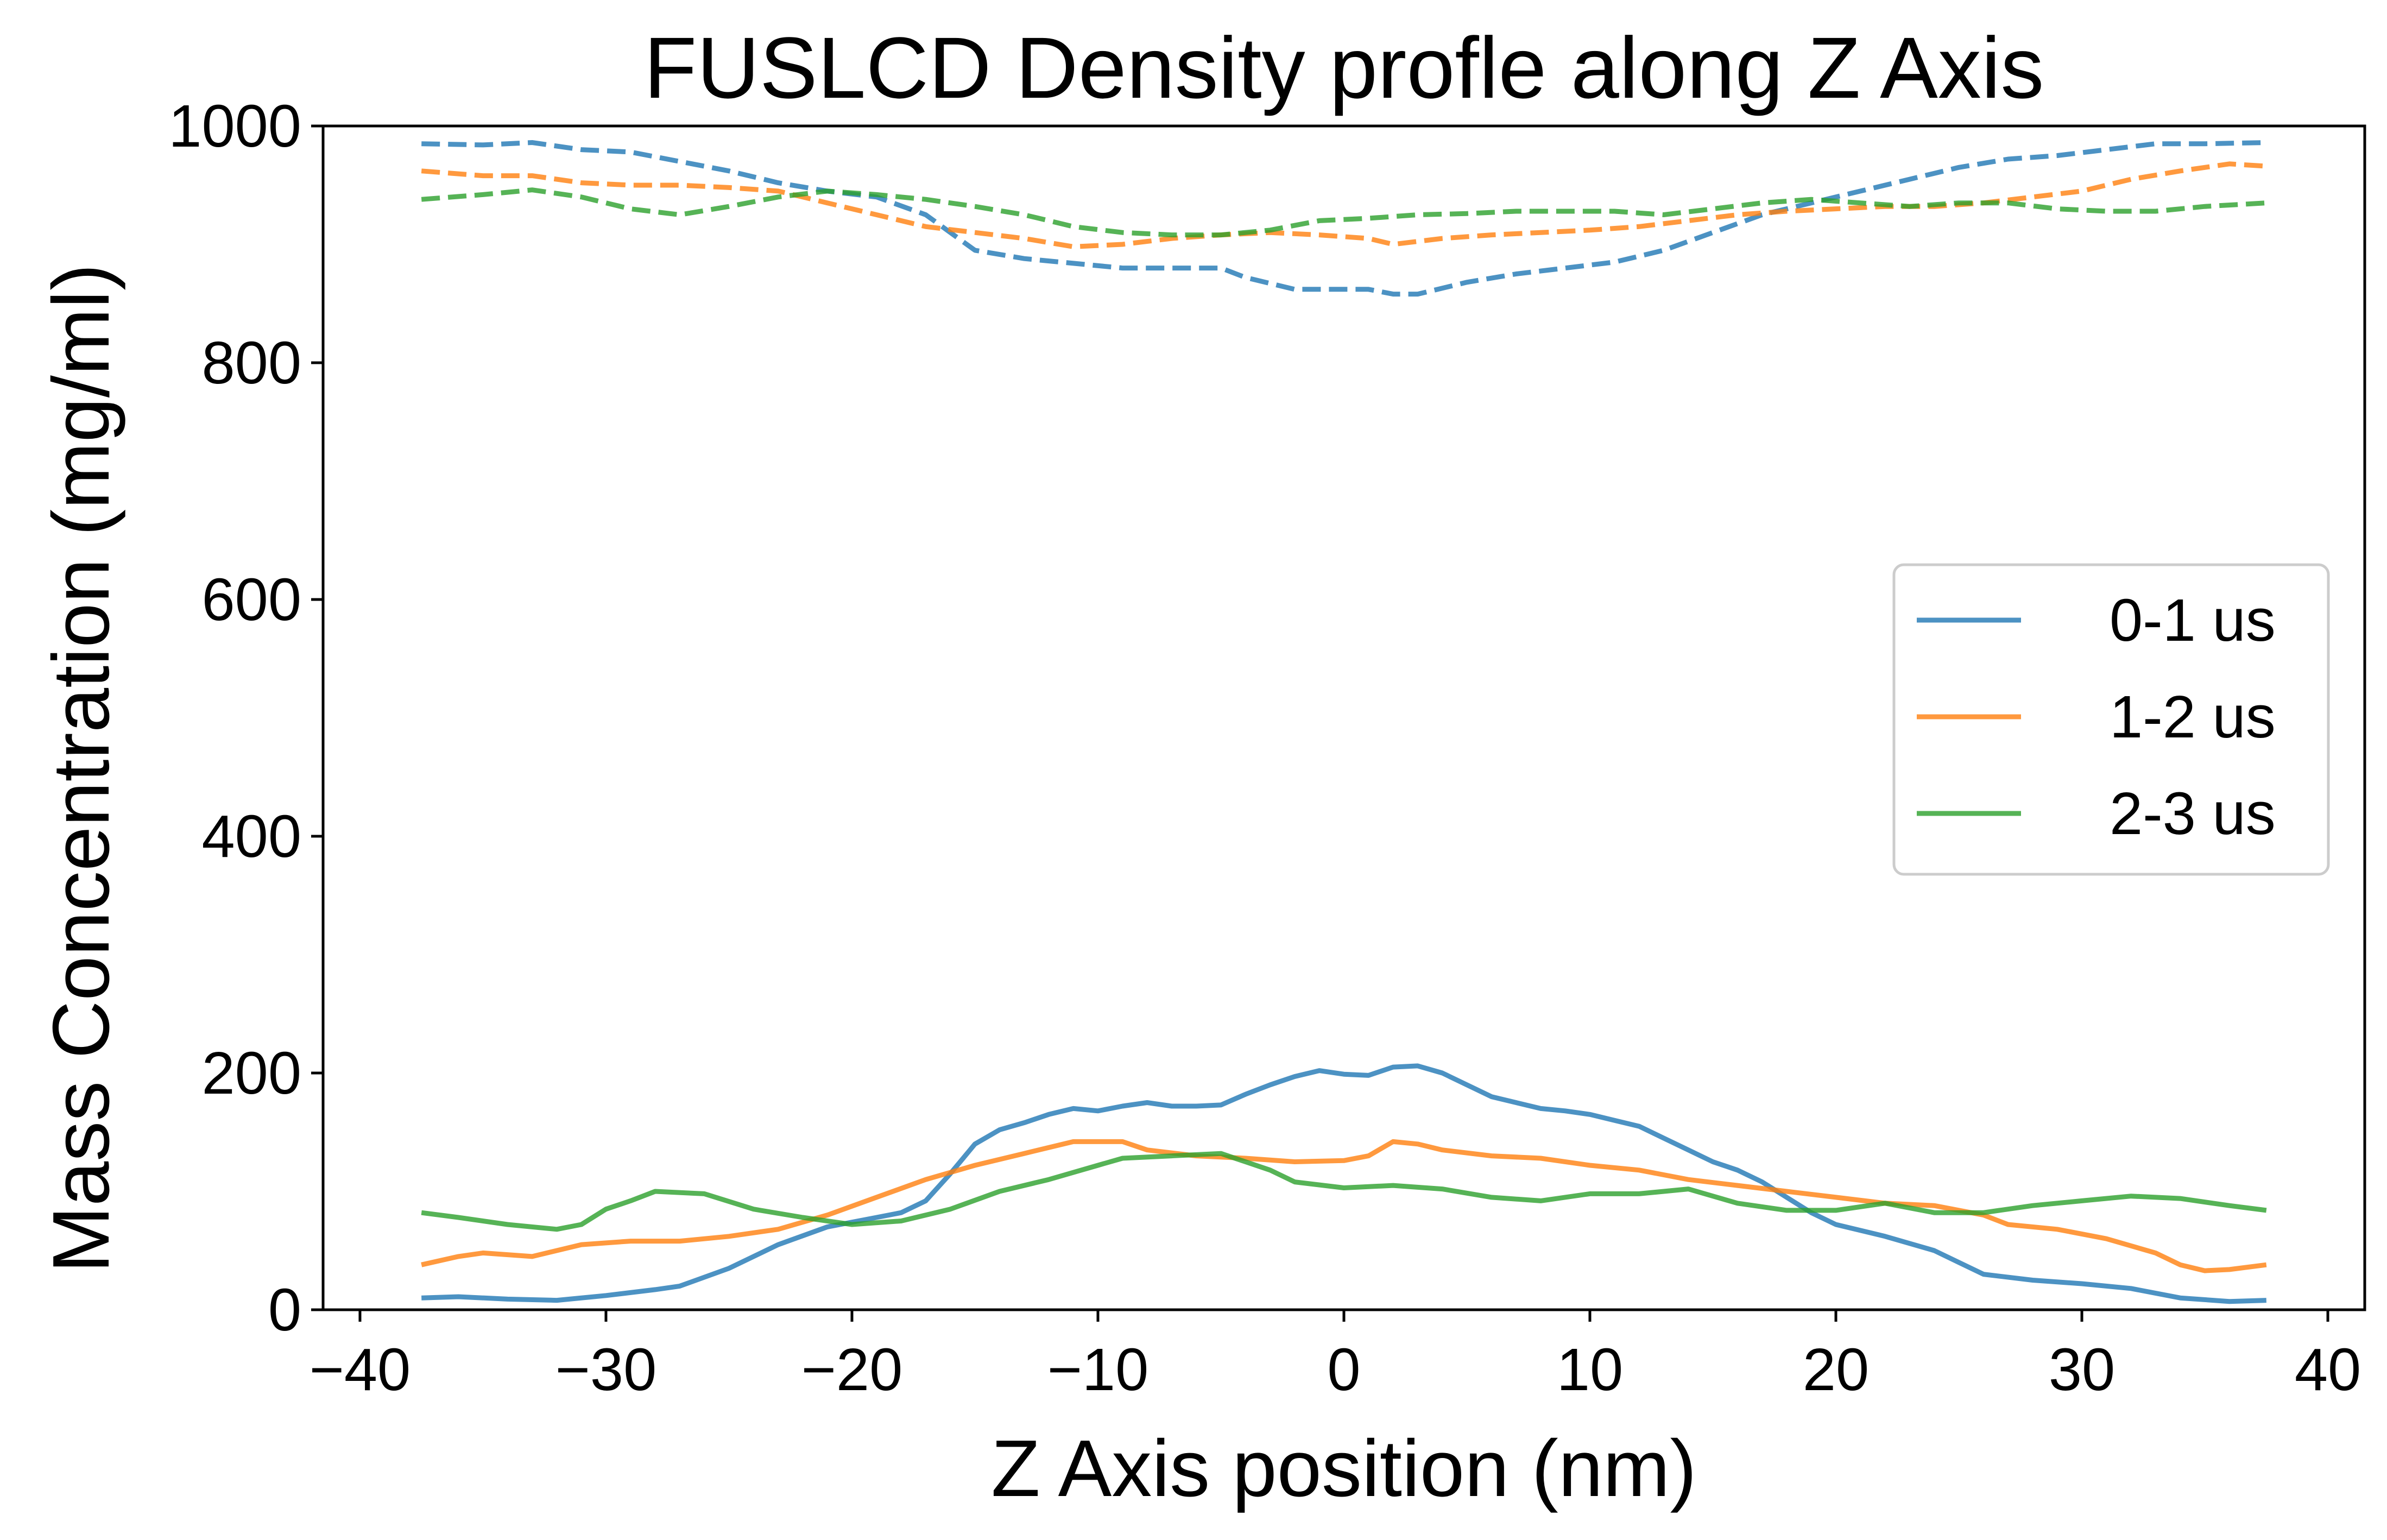 This screenshot has height=1540, width=2387. I want to click on x-tick-label: −10, so click(1098, 1370).